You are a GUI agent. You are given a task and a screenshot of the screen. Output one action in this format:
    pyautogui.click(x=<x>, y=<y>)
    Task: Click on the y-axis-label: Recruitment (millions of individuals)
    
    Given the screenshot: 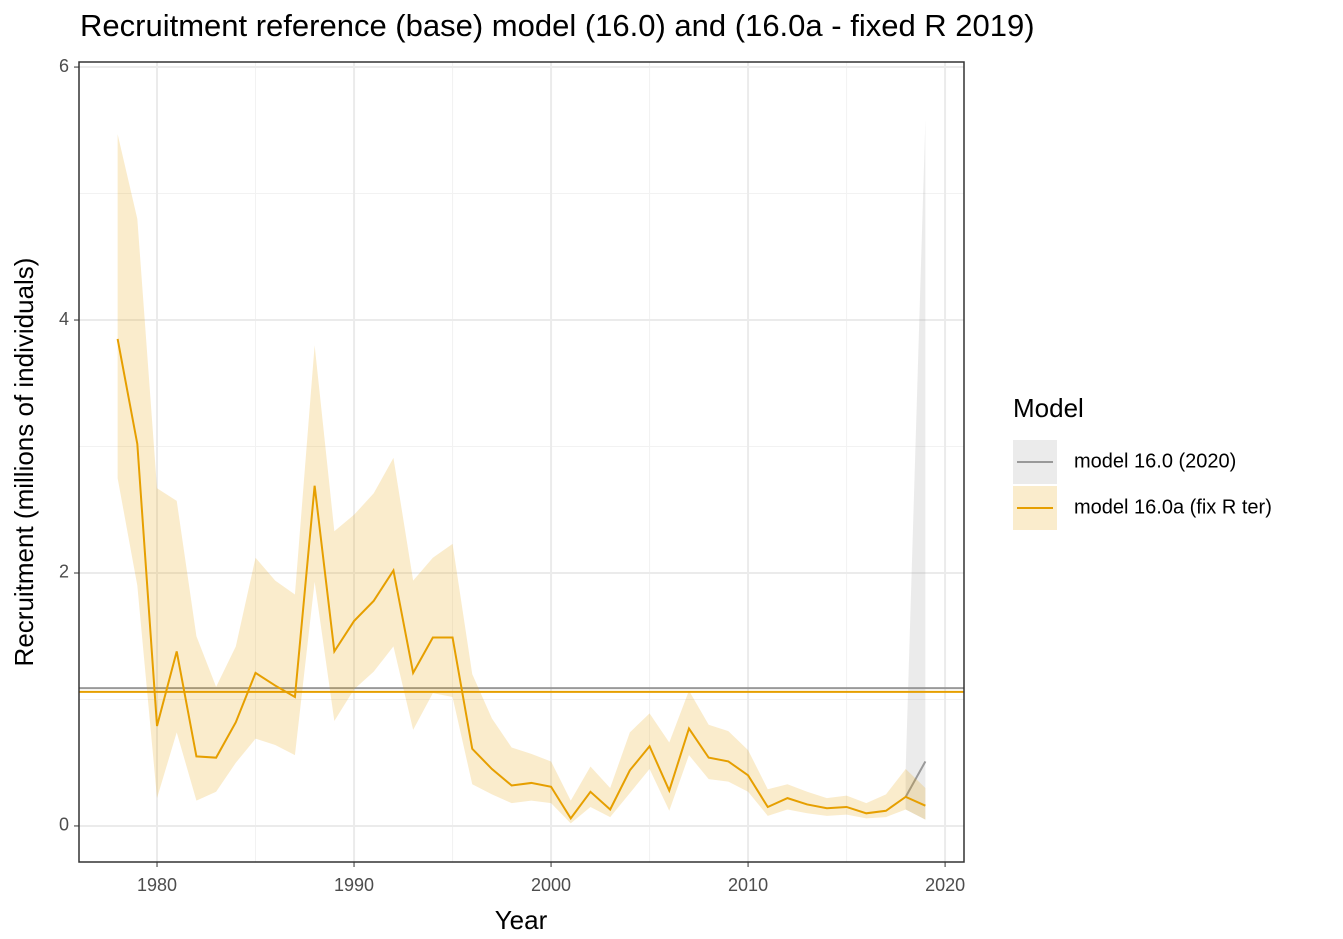 What is the action you would take?
    pyautogui.click(x=24, y=462)
    